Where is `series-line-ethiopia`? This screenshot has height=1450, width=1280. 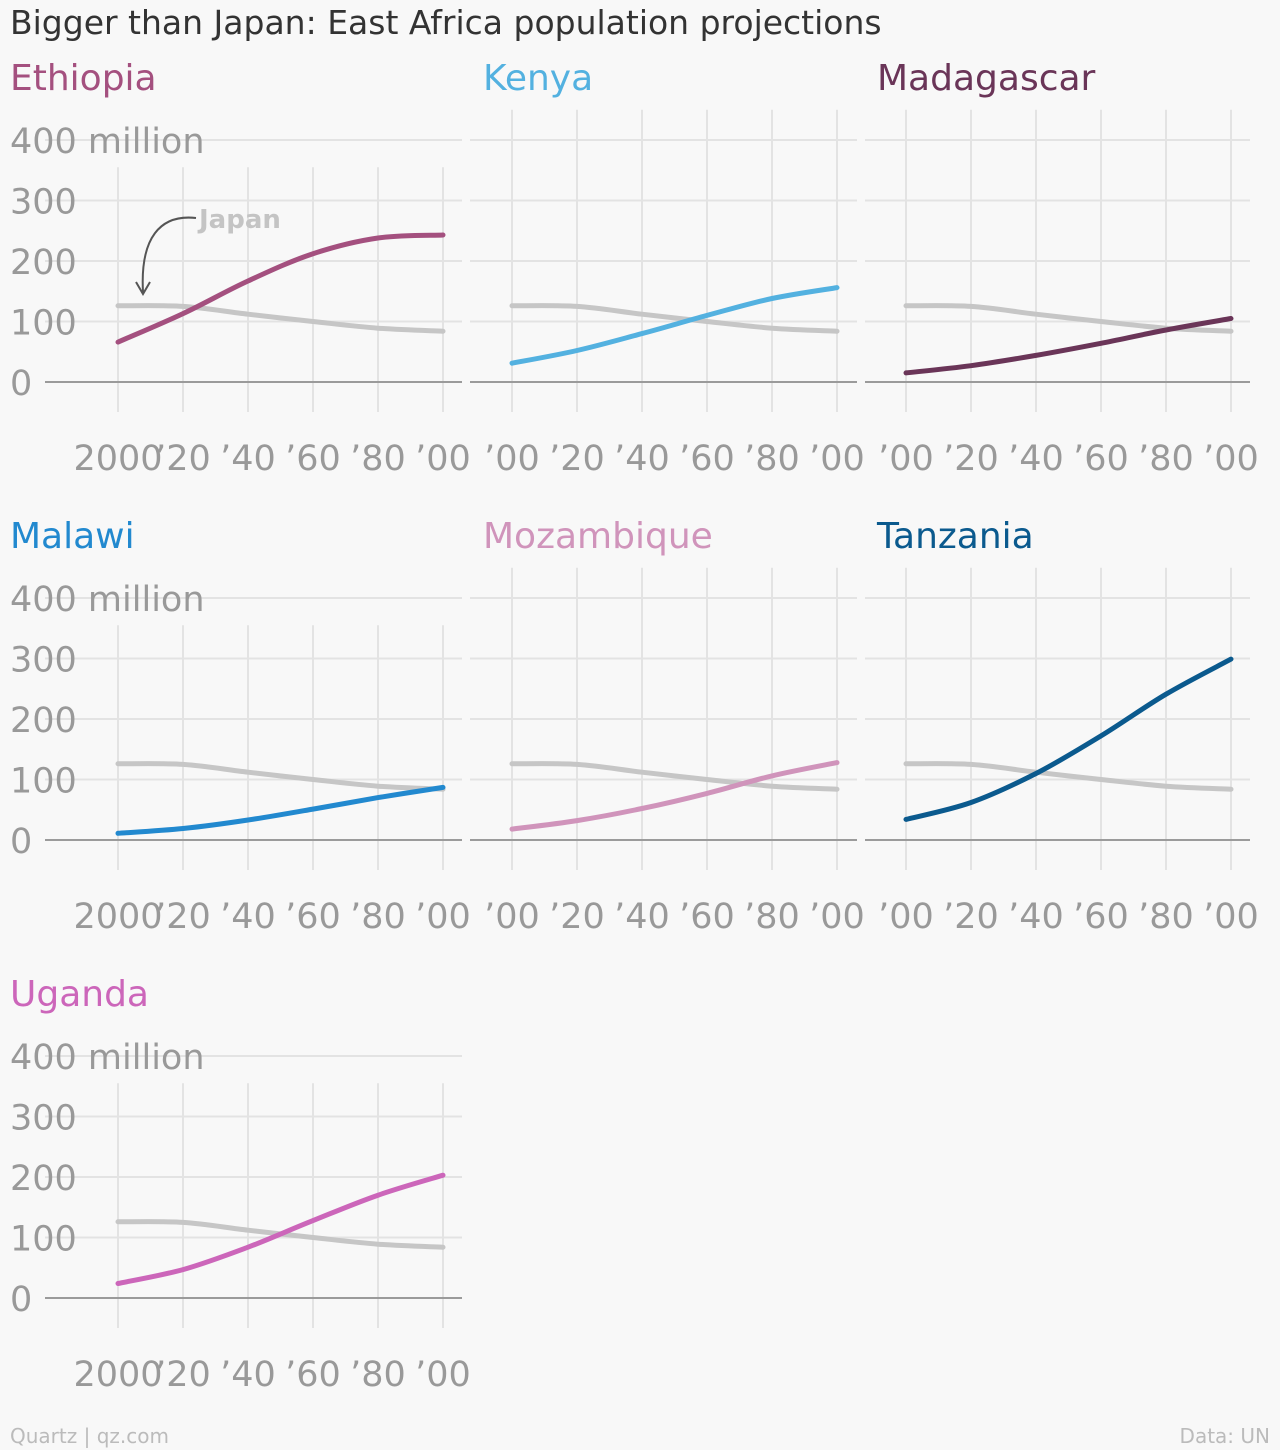
series-line-ethiopia is located at coordinates (280, 288).